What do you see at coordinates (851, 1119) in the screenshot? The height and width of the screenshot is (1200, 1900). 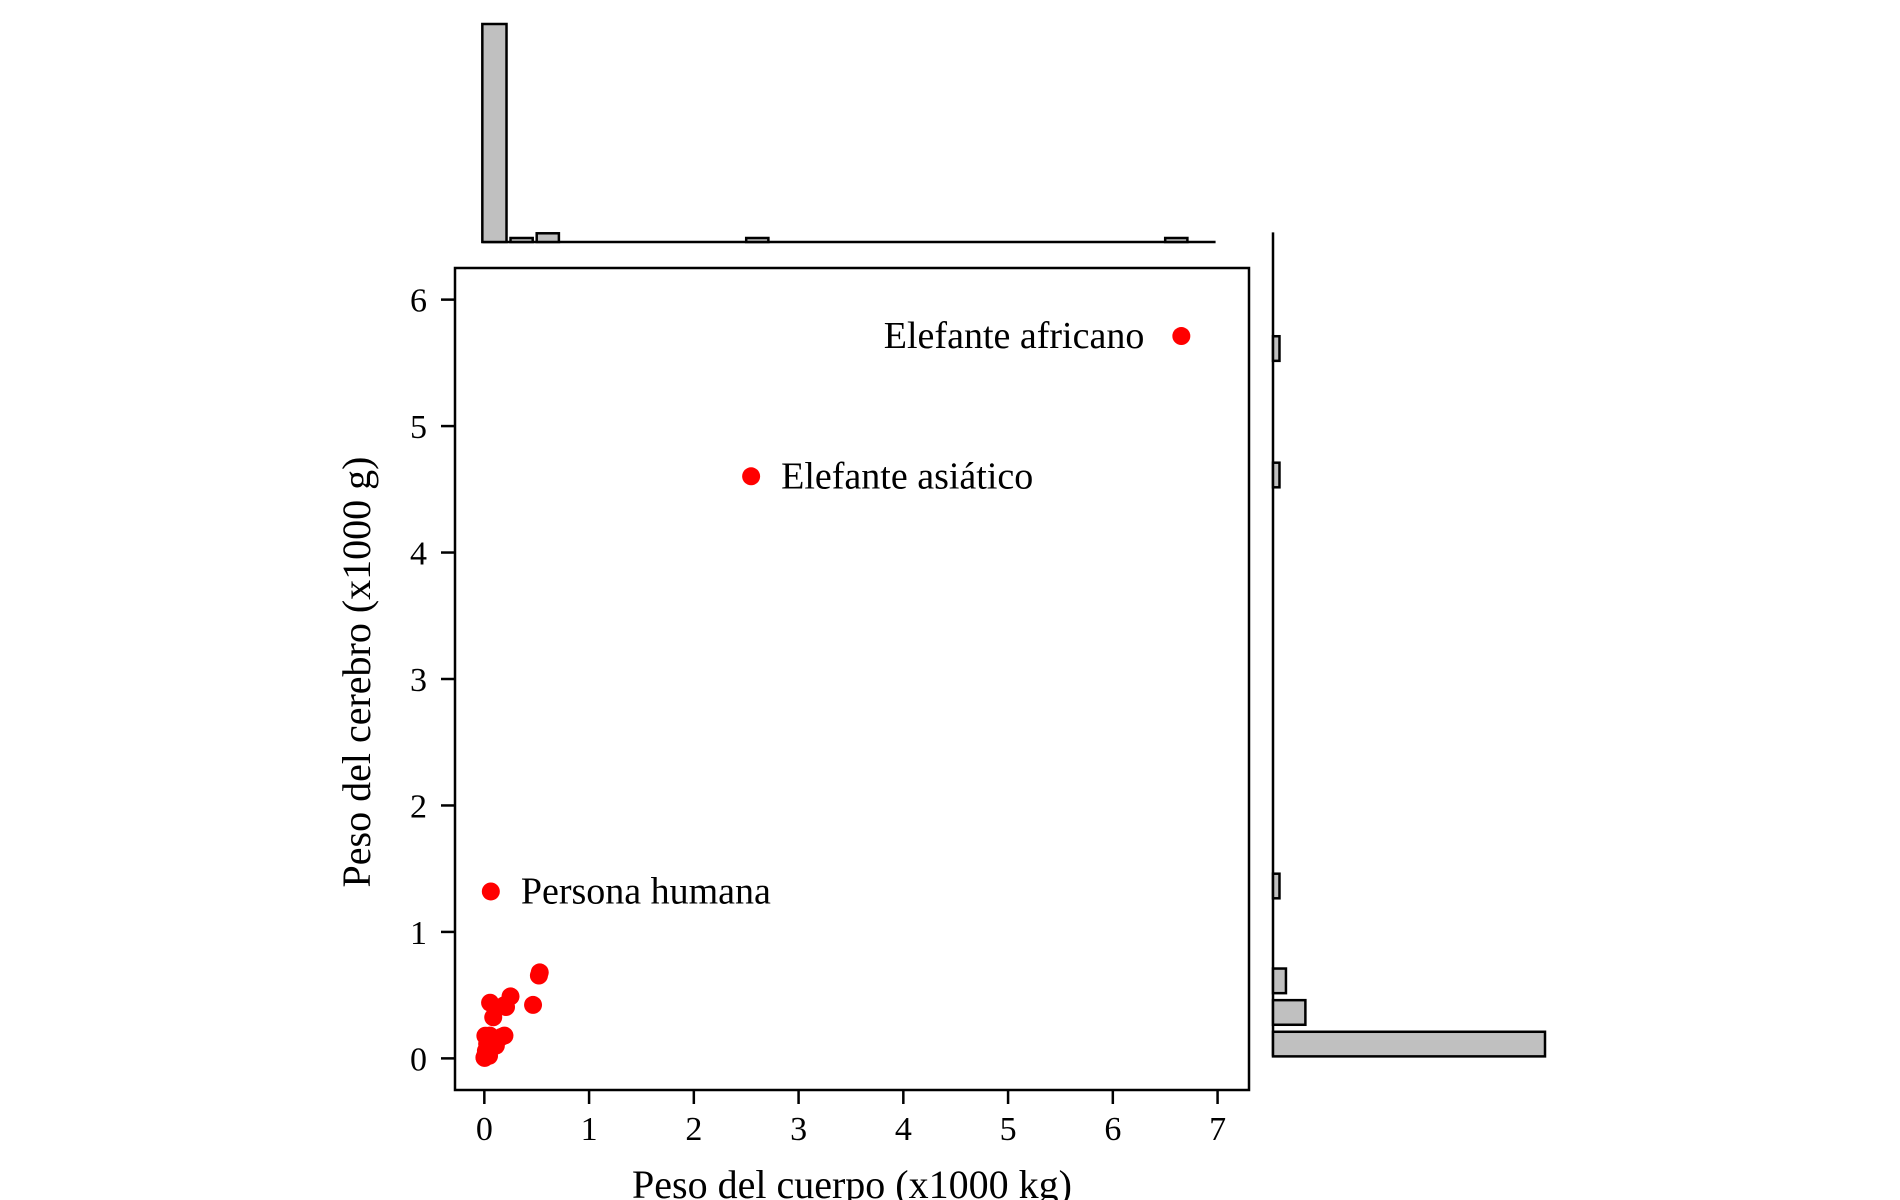 I see `x-axis: 0 1 2 3 4 5 6 7` at bounding box center [851, 1119].